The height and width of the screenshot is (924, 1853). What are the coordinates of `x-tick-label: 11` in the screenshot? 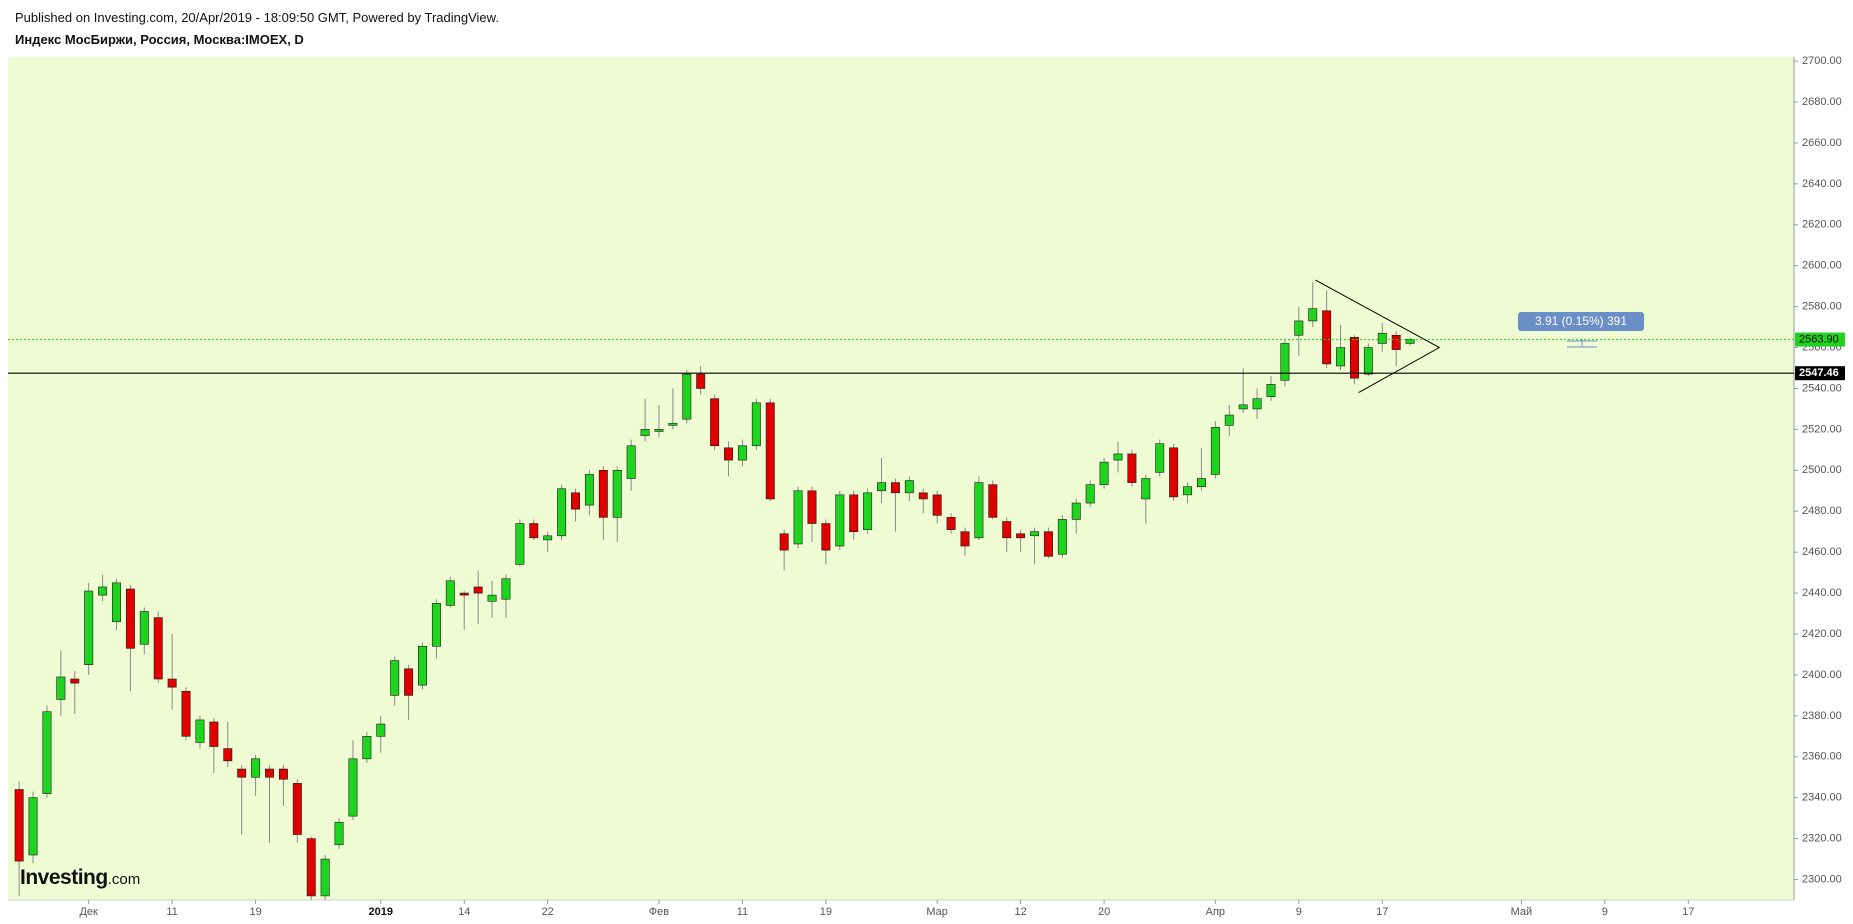 It's located at (742, 912).